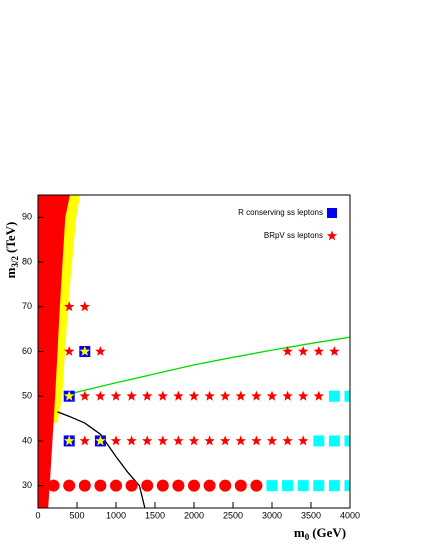 Image resolution: width=422 pixels, height=552 pixels. I want to click on y-axis-label: m3/2 (TeV), so click(11, 250).